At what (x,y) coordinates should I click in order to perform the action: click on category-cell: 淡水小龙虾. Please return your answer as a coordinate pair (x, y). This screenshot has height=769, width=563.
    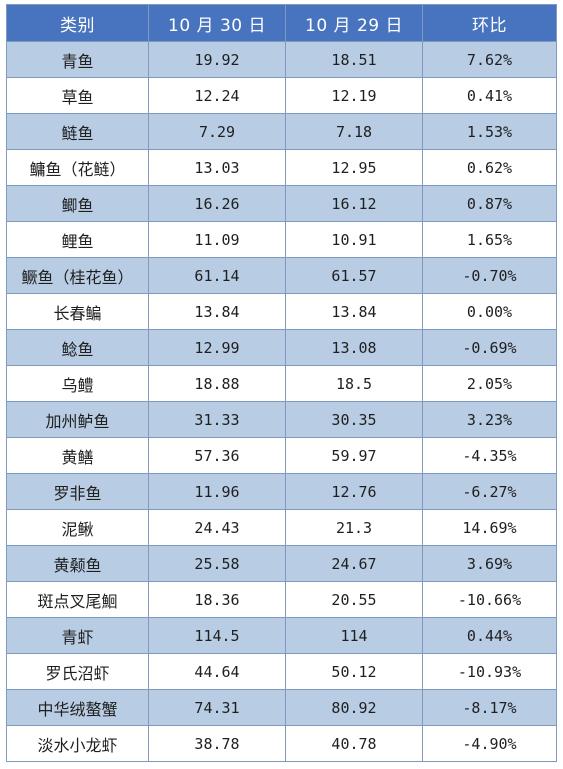
    Looking at the image, I should click on (77, 743).